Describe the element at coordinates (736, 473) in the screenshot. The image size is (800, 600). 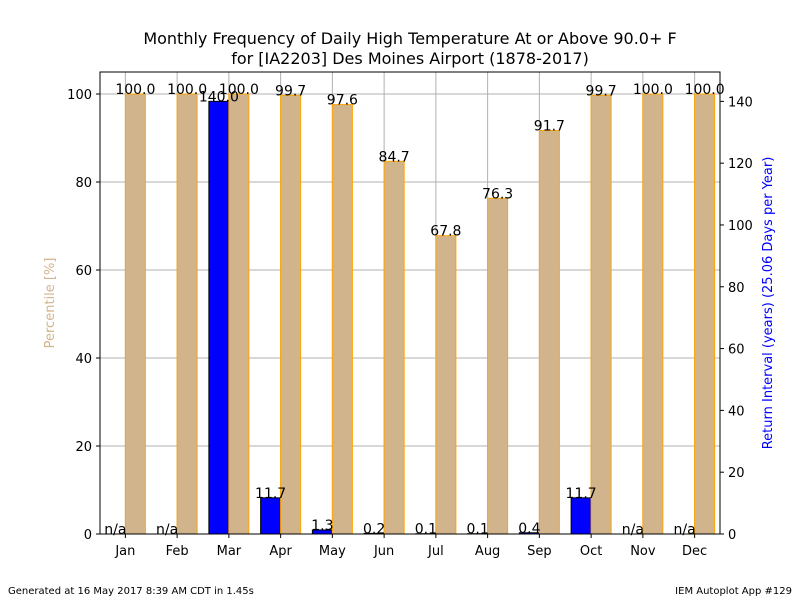
I see `y-right-tick-label: 20` at that location.